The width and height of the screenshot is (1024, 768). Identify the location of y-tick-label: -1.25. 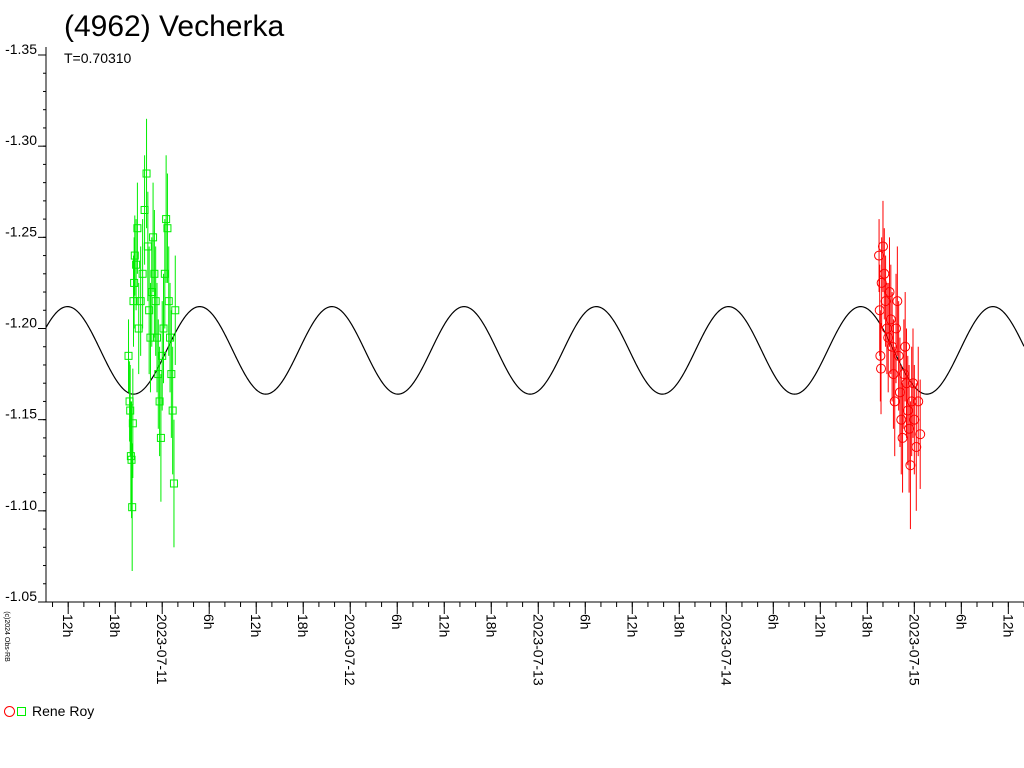
(21, 231).